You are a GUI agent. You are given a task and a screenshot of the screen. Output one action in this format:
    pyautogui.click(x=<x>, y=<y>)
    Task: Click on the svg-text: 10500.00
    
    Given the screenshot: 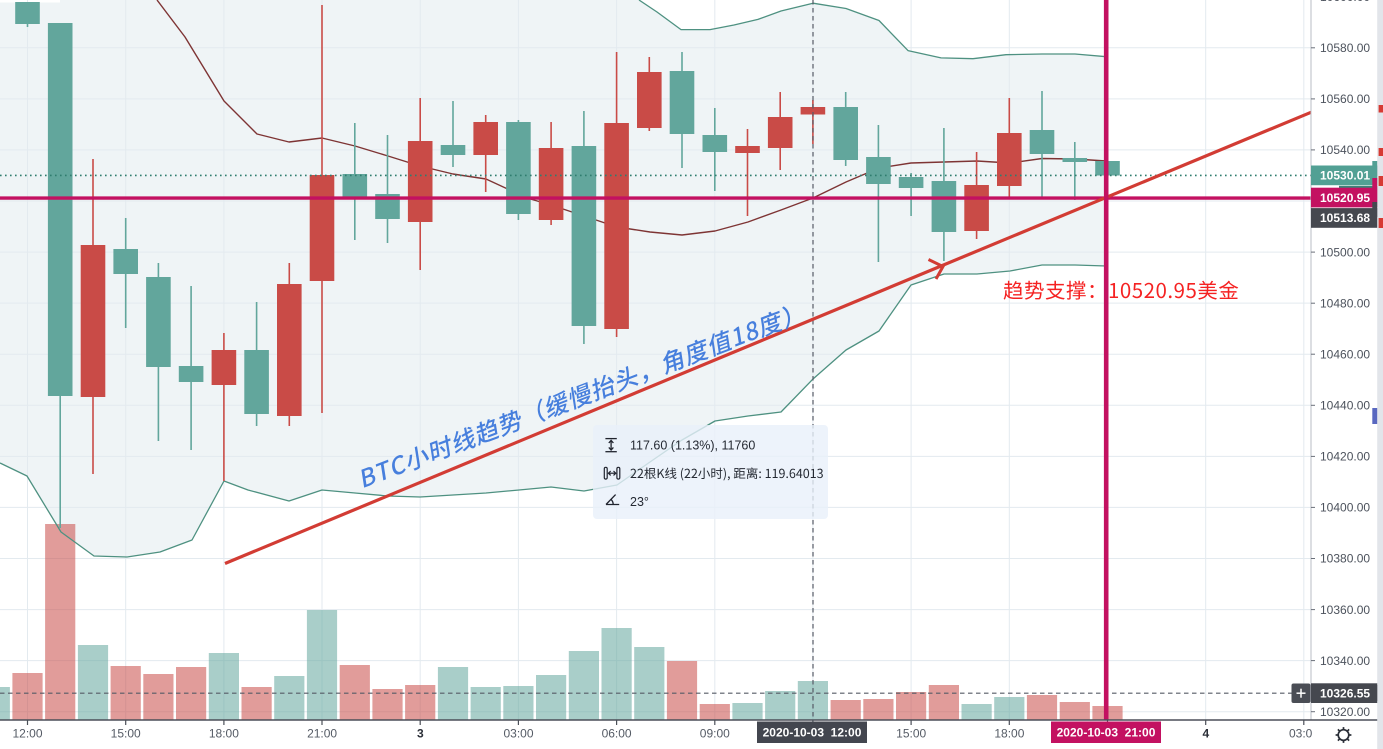 What is the action you would take?
    pyautogui.click(x=1345, y=252)
    